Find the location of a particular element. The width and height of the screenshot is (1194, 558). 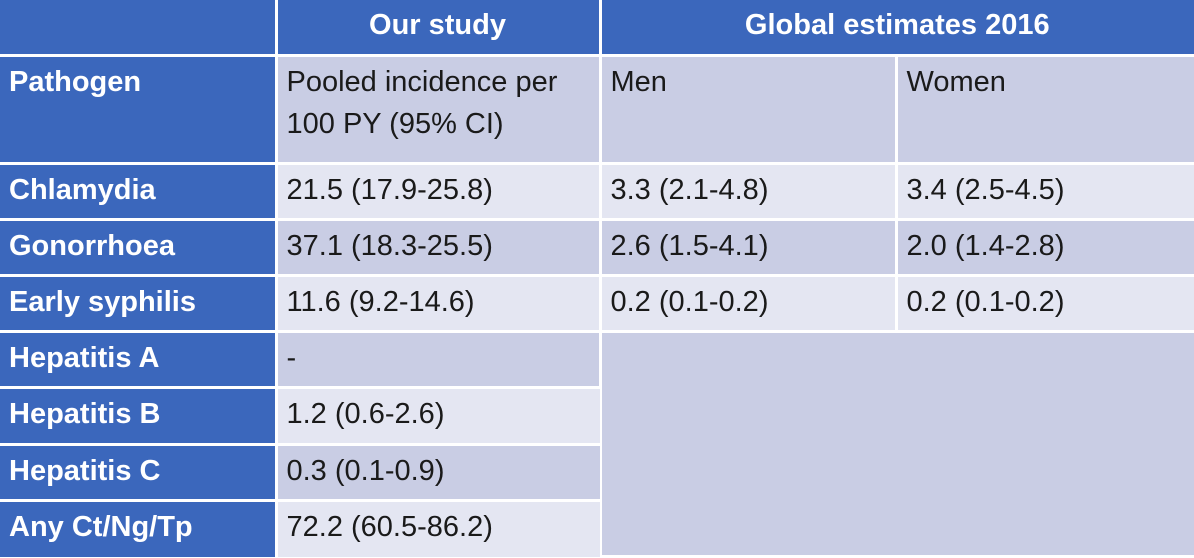

group-header-our-study: Our study is located at coordinates (439, 28).